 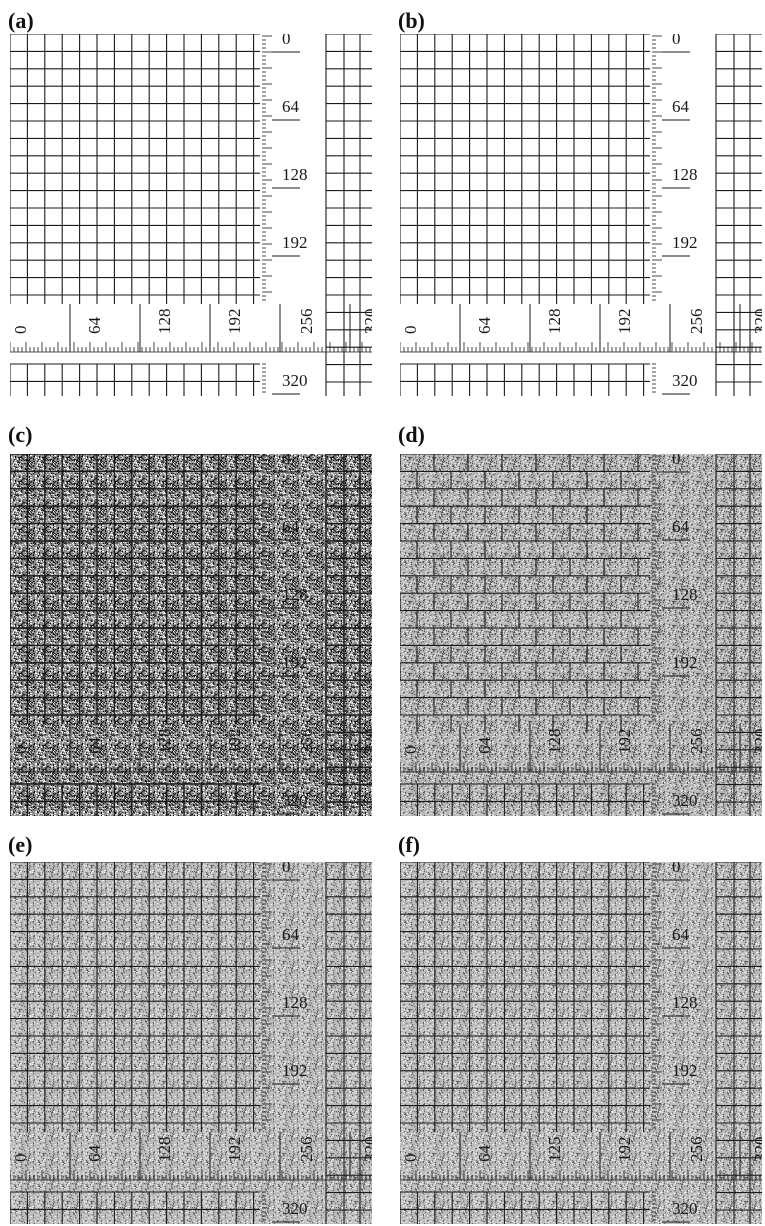 I want to click on panel-f-label: (f), so click(x=409, y=844).